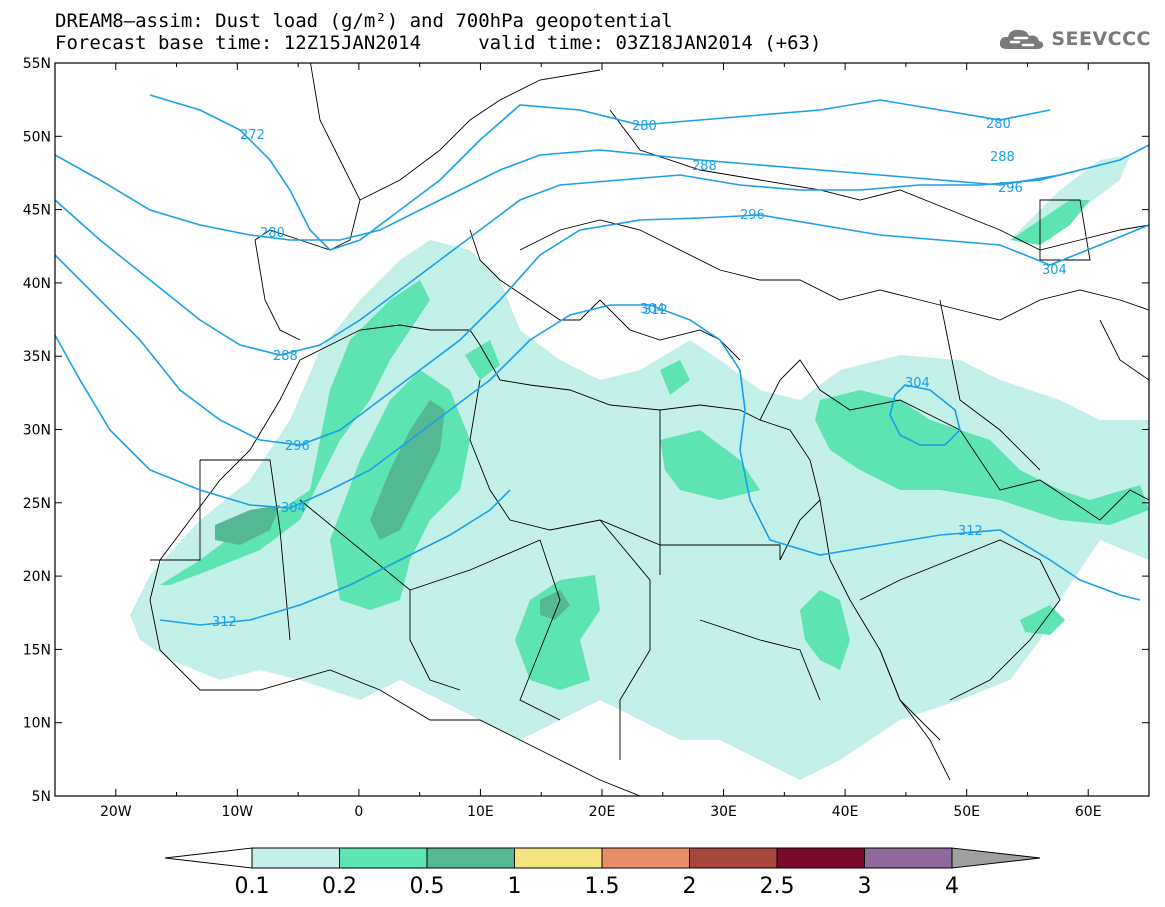  I want to click on colorbar-tick-label: 1, so click(515, 886).